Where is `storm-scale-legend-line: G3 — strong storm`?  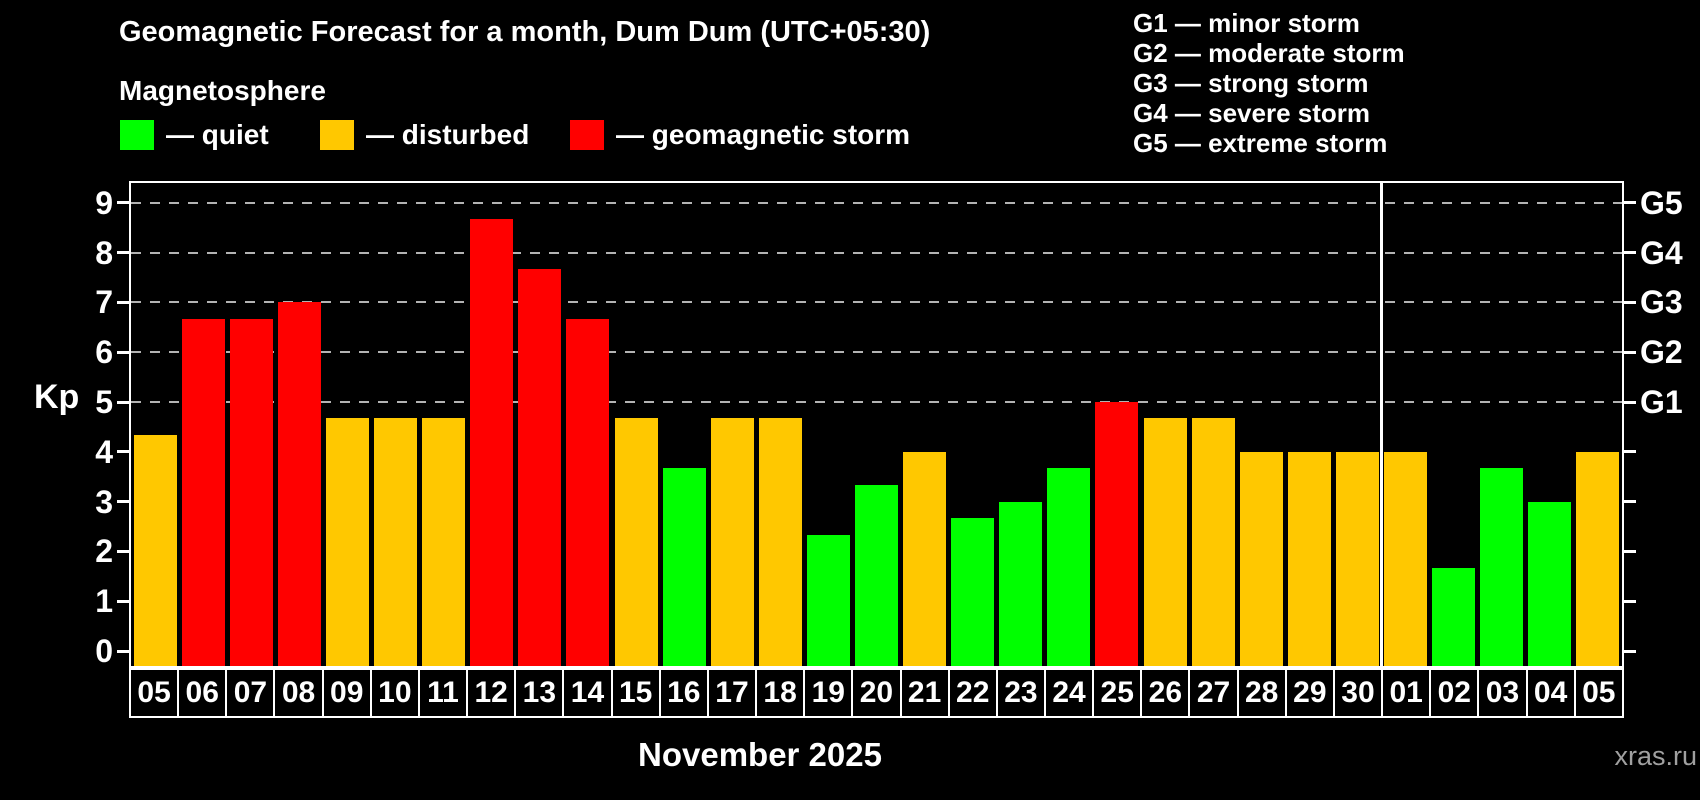 storm-scale-legend-line: G3 — strong storm is located at coordinates (1251, 83).